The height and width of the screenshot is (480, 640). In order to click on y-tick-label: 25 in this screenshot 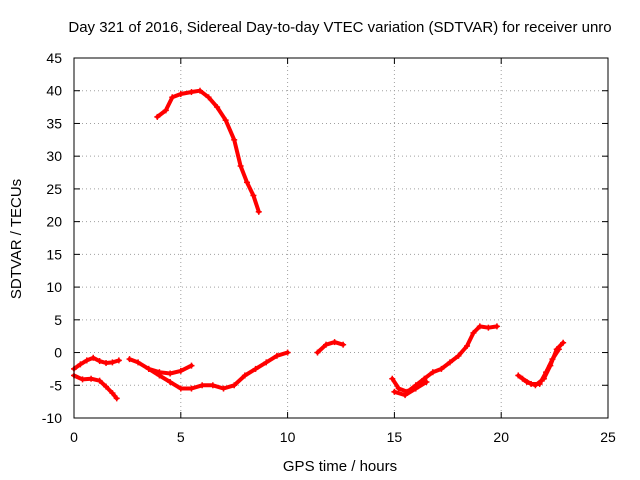, I will do `click(54, 189)`.